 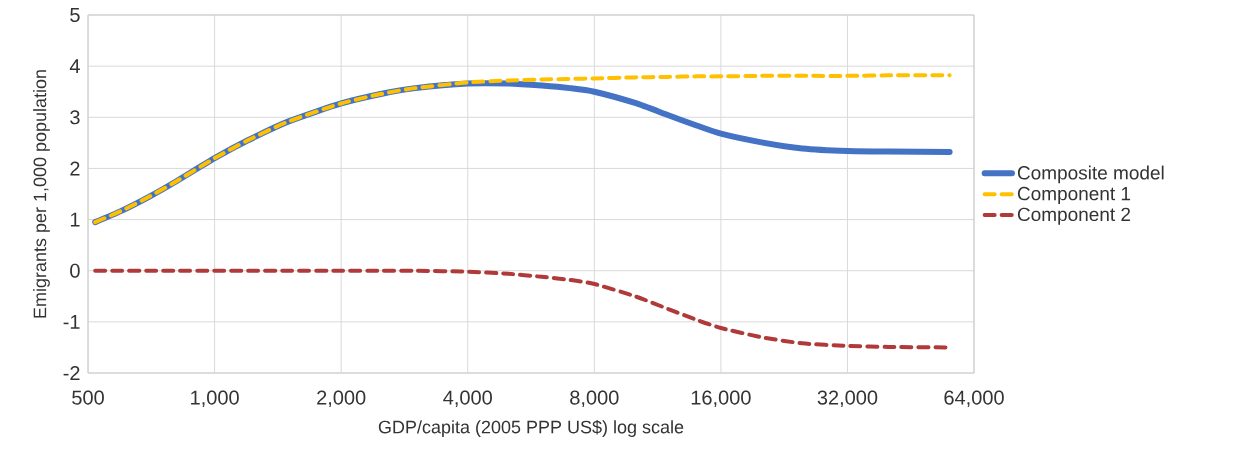 What do you see at coordinates (88, 397) in the screenshot?
I see `x-tick-label: 500` at bounding box center [88, 397].